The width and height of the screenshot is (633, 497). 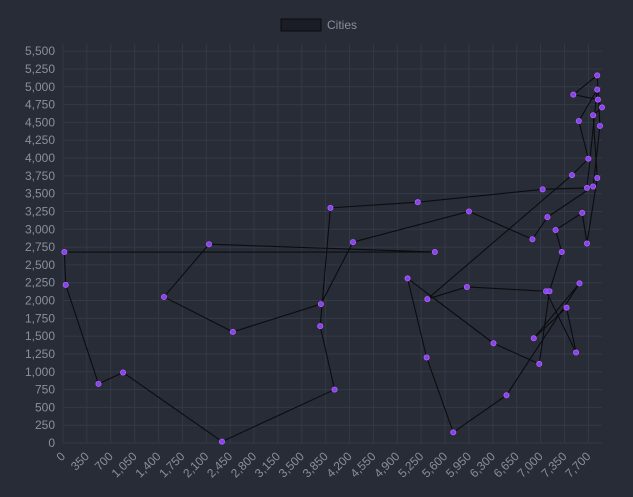 What do you see at coordinates (40, 87) in the screenshot?
I see `y-tick-label: 5,000` at bounding box center [40, 87].